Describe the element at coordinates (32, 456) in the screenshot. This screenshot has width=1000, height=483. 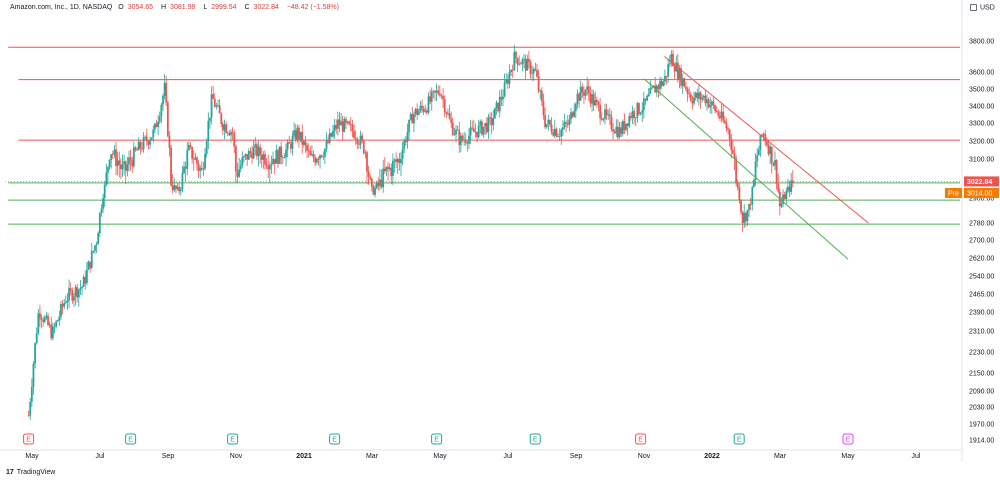
I see `x-tick-label: May` at that location.